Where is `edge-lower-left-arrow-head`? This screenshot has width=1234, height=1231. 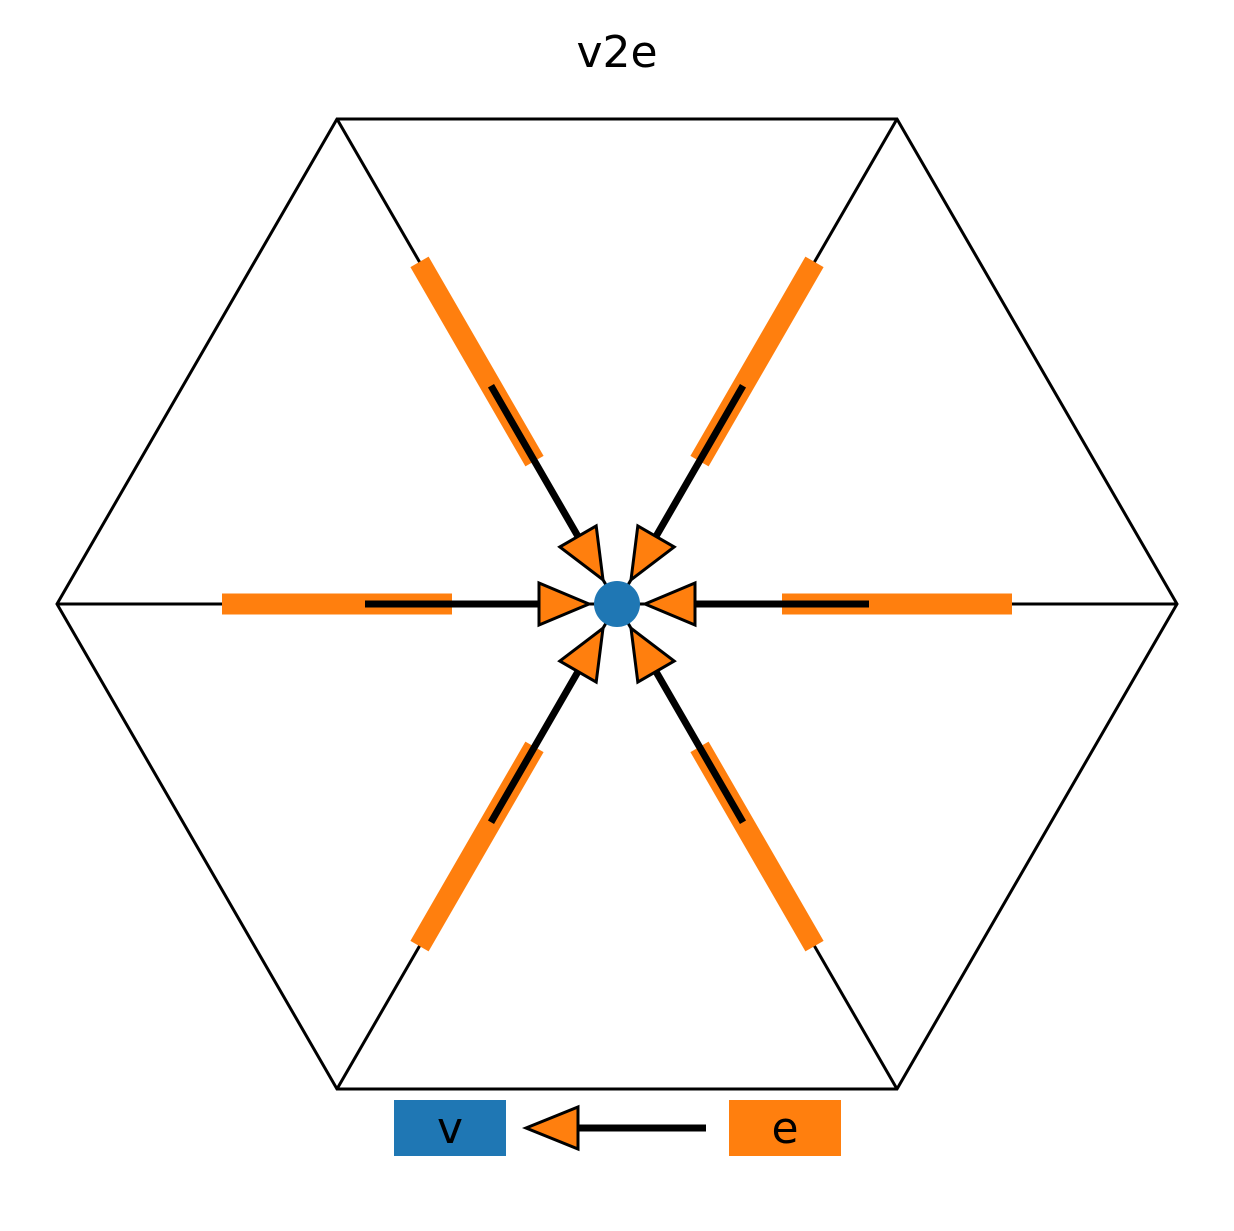 edge-lower-left-arrow-head is located at coordinates (581, 654).